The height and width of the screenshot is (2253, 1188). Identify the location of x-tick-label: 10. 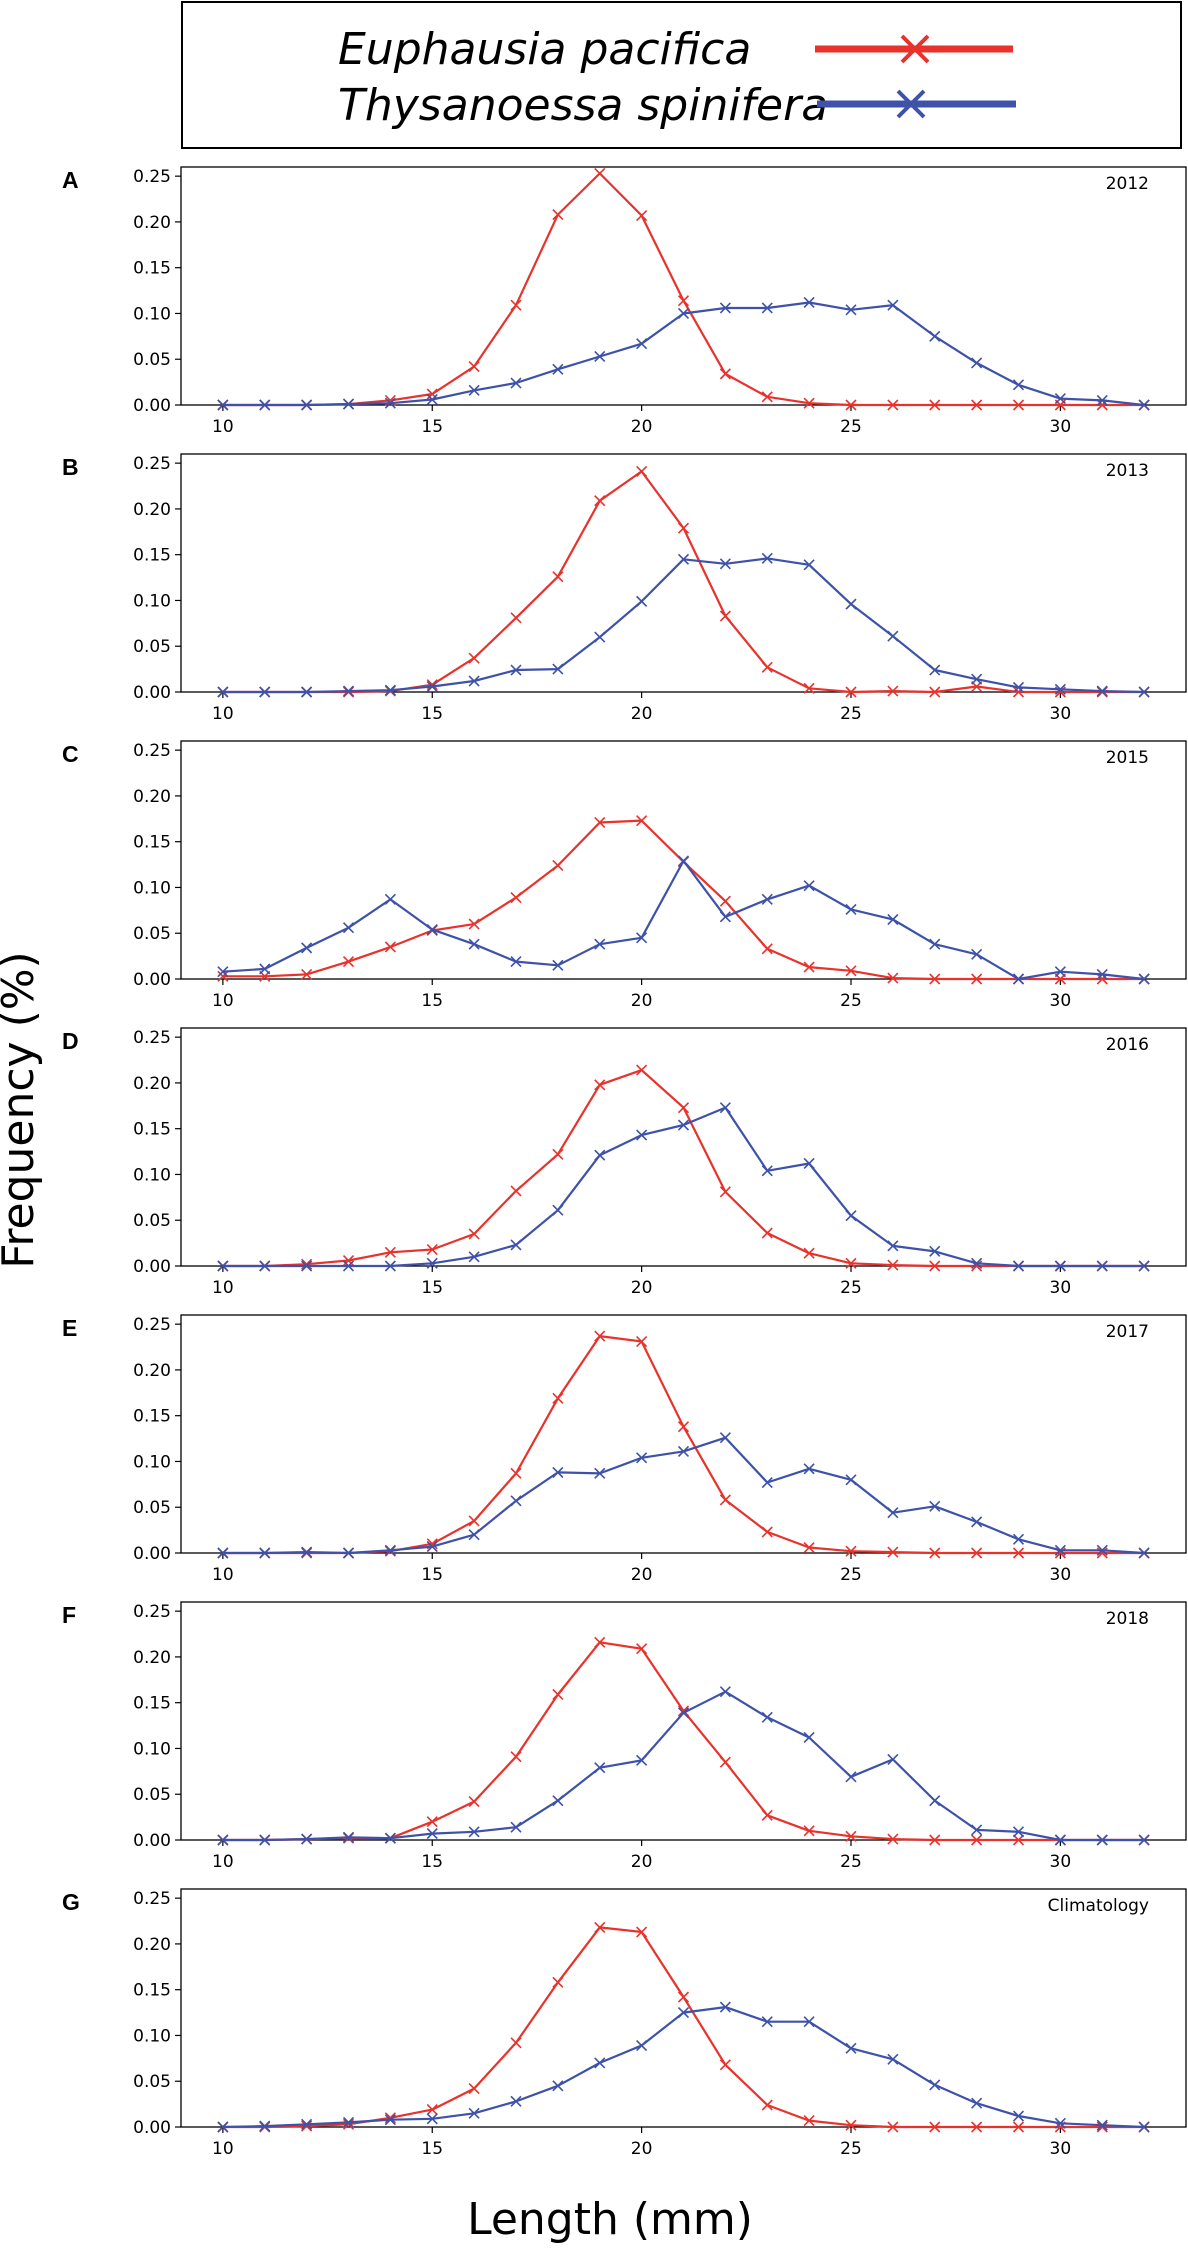
(223, 1001).